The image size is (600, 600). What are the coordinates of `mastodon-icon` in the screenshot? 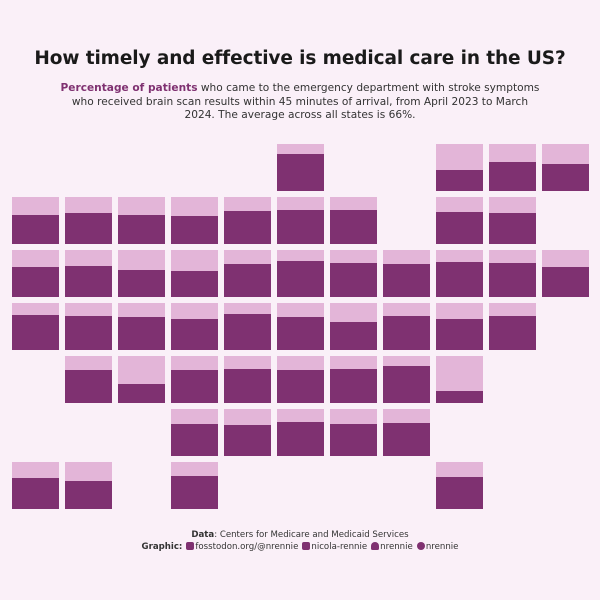 It's located at (190, 545).